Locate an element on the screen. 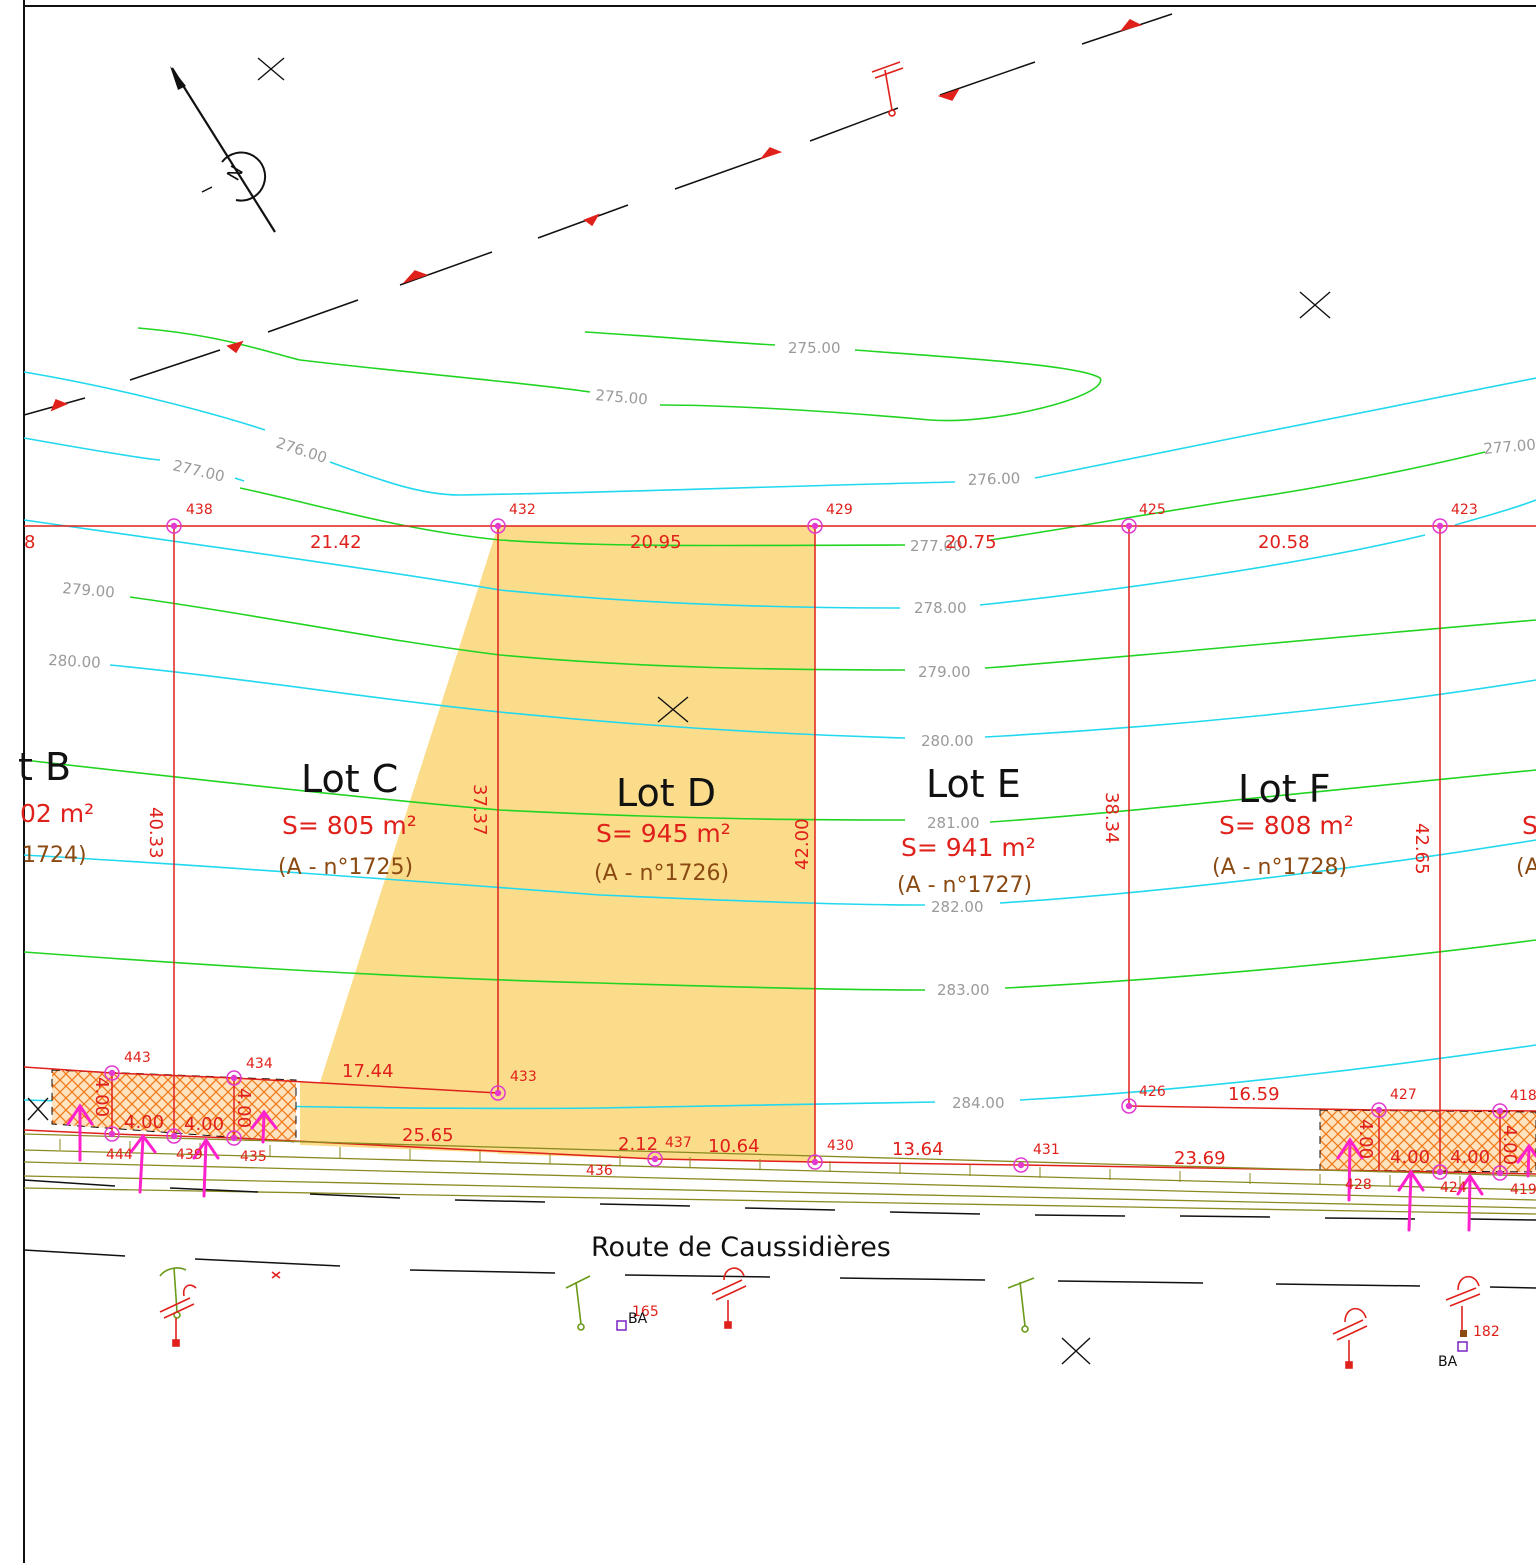 The width and height of the screenshot is (1536, 1563). point-label: 438 is located at coordinates (199, 510).